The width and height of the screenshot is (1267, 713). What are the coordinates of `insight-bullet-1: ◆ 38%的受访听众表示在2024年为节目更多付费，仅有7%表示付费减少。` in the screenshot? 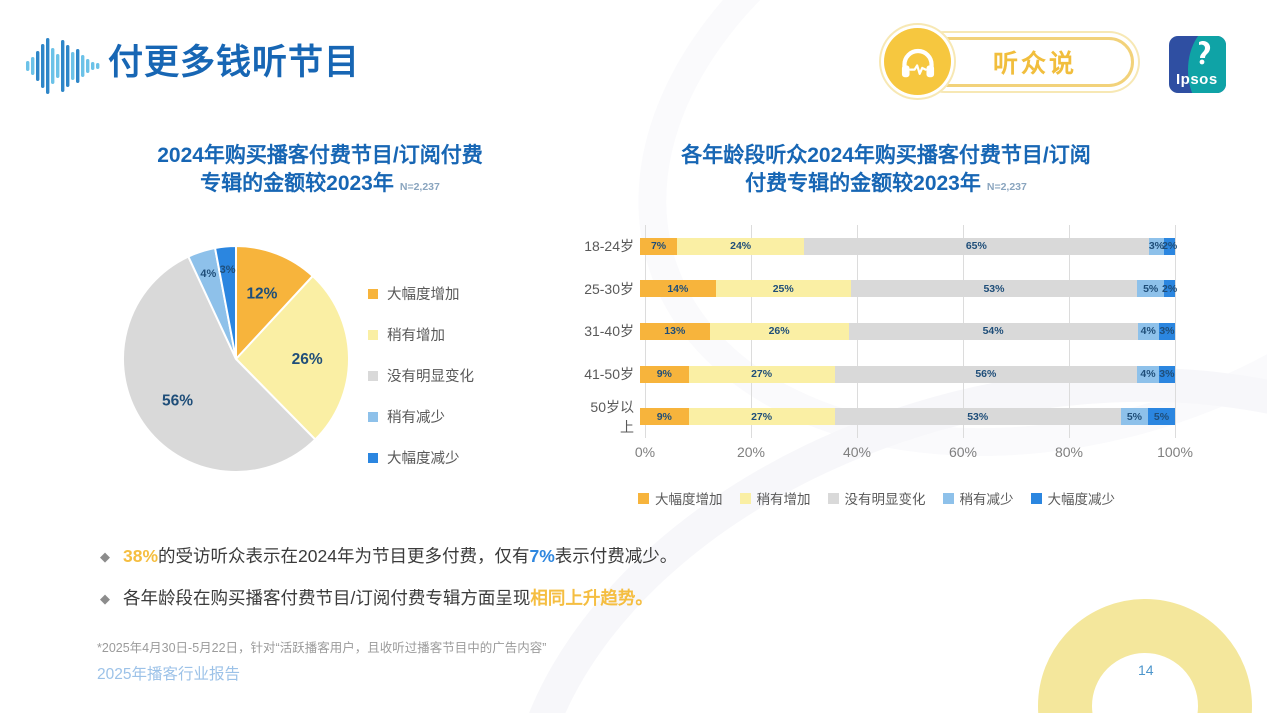 It's located at (550, 555).